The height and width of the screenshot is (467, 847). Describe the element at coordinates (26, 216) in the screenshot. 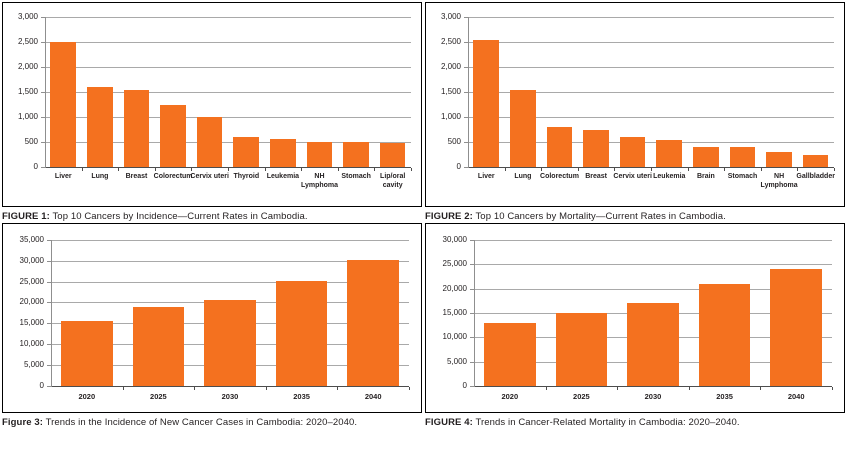

I see `figure-1-caption-label: FIGURE 1:` at that location.